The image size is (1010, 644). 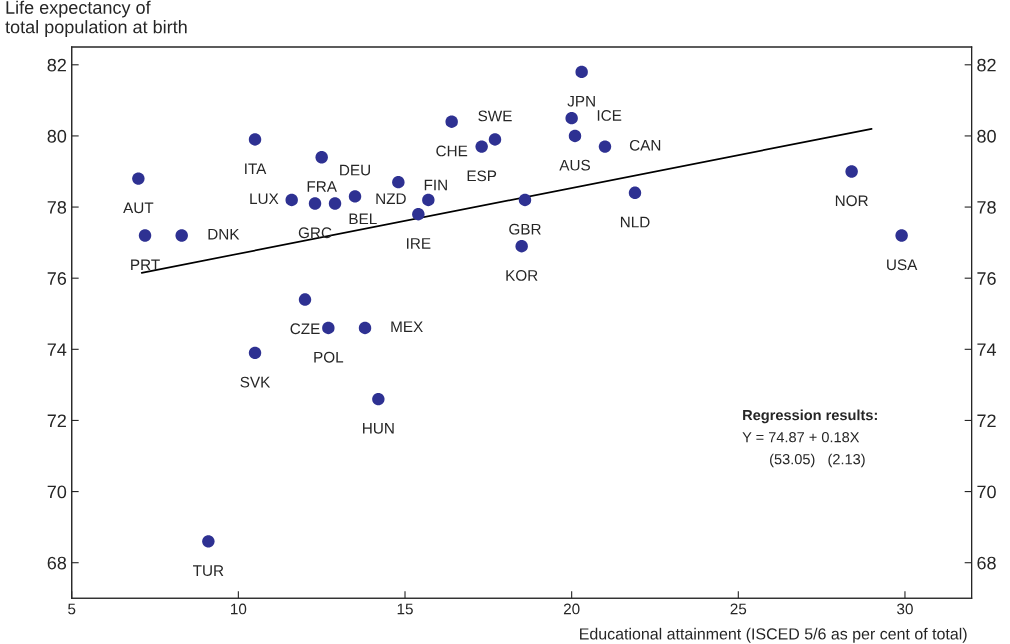 What do you see at coordinates (571, 609) in the screenshot?
I see `x-tick-label: 20` at bounding box center [571, 609].